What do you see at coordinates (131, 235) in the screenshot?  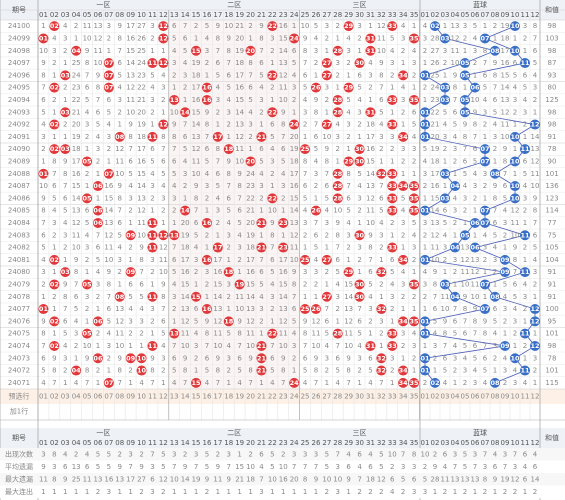 I see `ball-number: 09` at bounding box center [131, 235].